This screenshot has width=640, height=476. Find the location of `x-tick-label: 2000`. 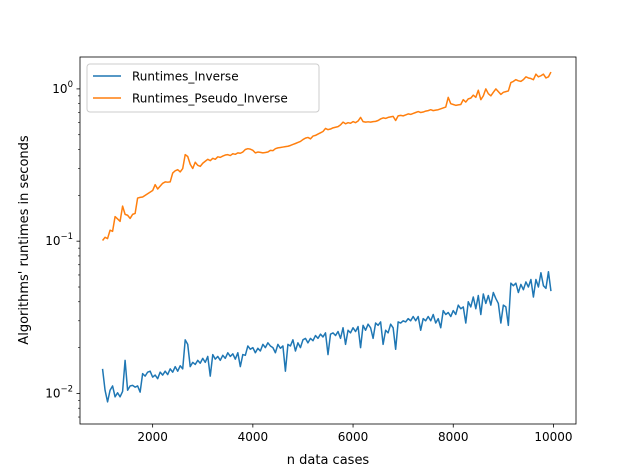

x-tick-label: 2000 is located at coordinates (152, 437).